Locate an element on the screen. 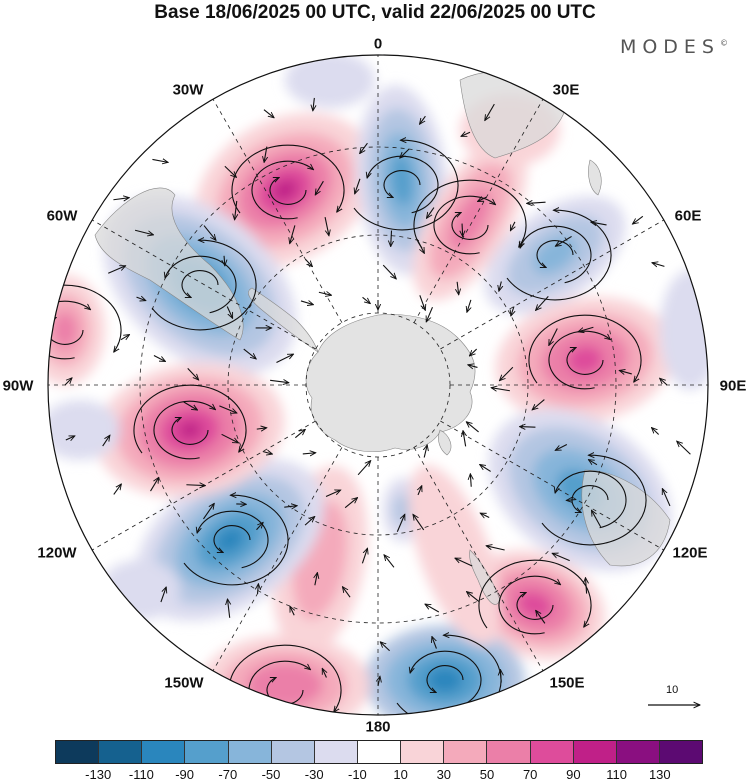 The image size is (750, 783). colorbar-tick-label: -30 is located at coordinates (314, 774).